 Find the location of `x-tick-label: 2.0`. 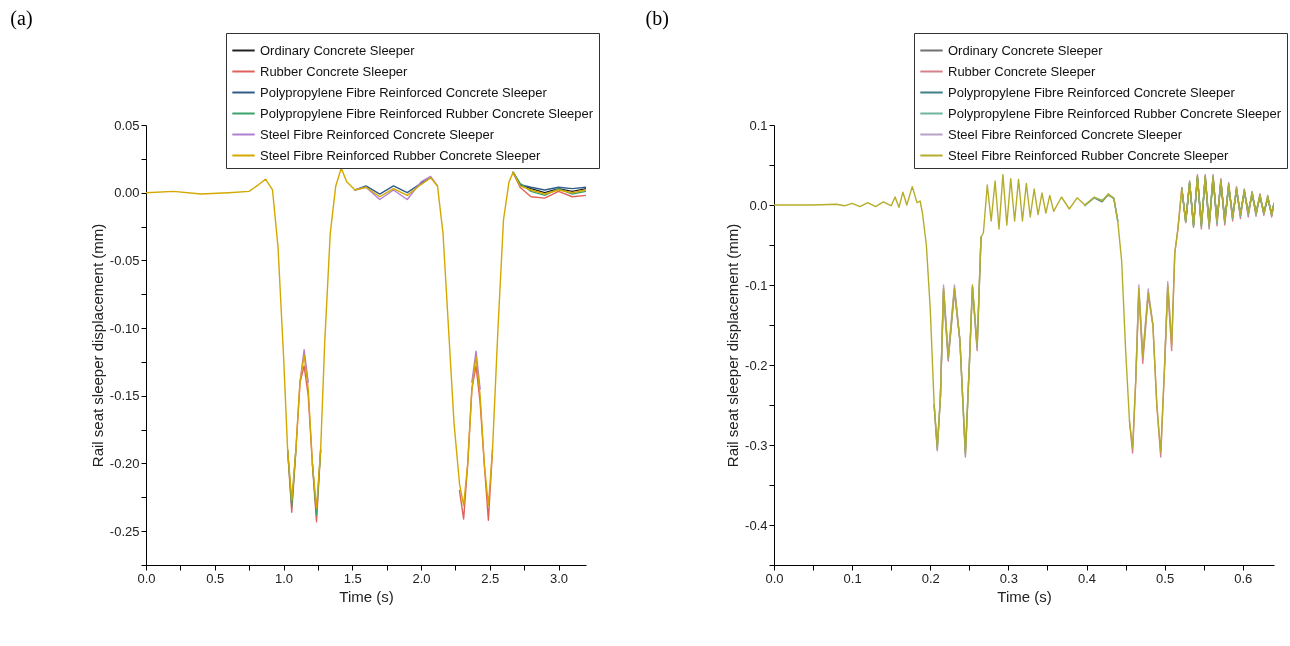

x-tick-label: 2.0 is located at coordinates (421, 578).